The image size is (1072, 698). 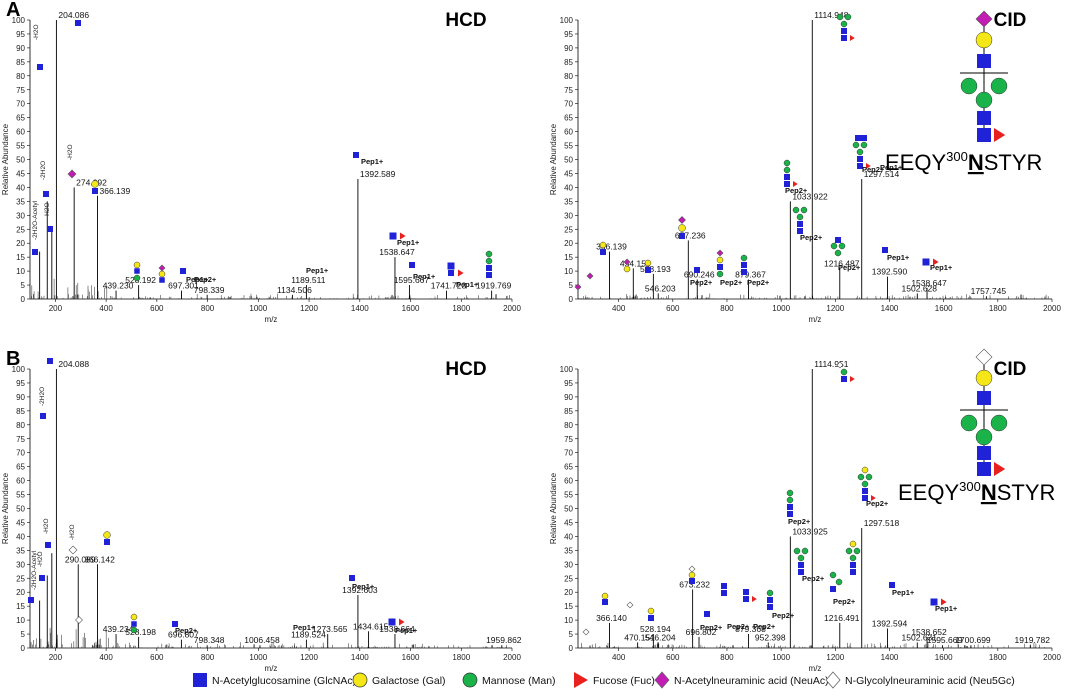 What do you see at coordinates (930, 681) in the screenshot?
I see `legend-label: N-Glycolylneuraminic acid (Neu5Gc)` at bounding box center [930, 681].